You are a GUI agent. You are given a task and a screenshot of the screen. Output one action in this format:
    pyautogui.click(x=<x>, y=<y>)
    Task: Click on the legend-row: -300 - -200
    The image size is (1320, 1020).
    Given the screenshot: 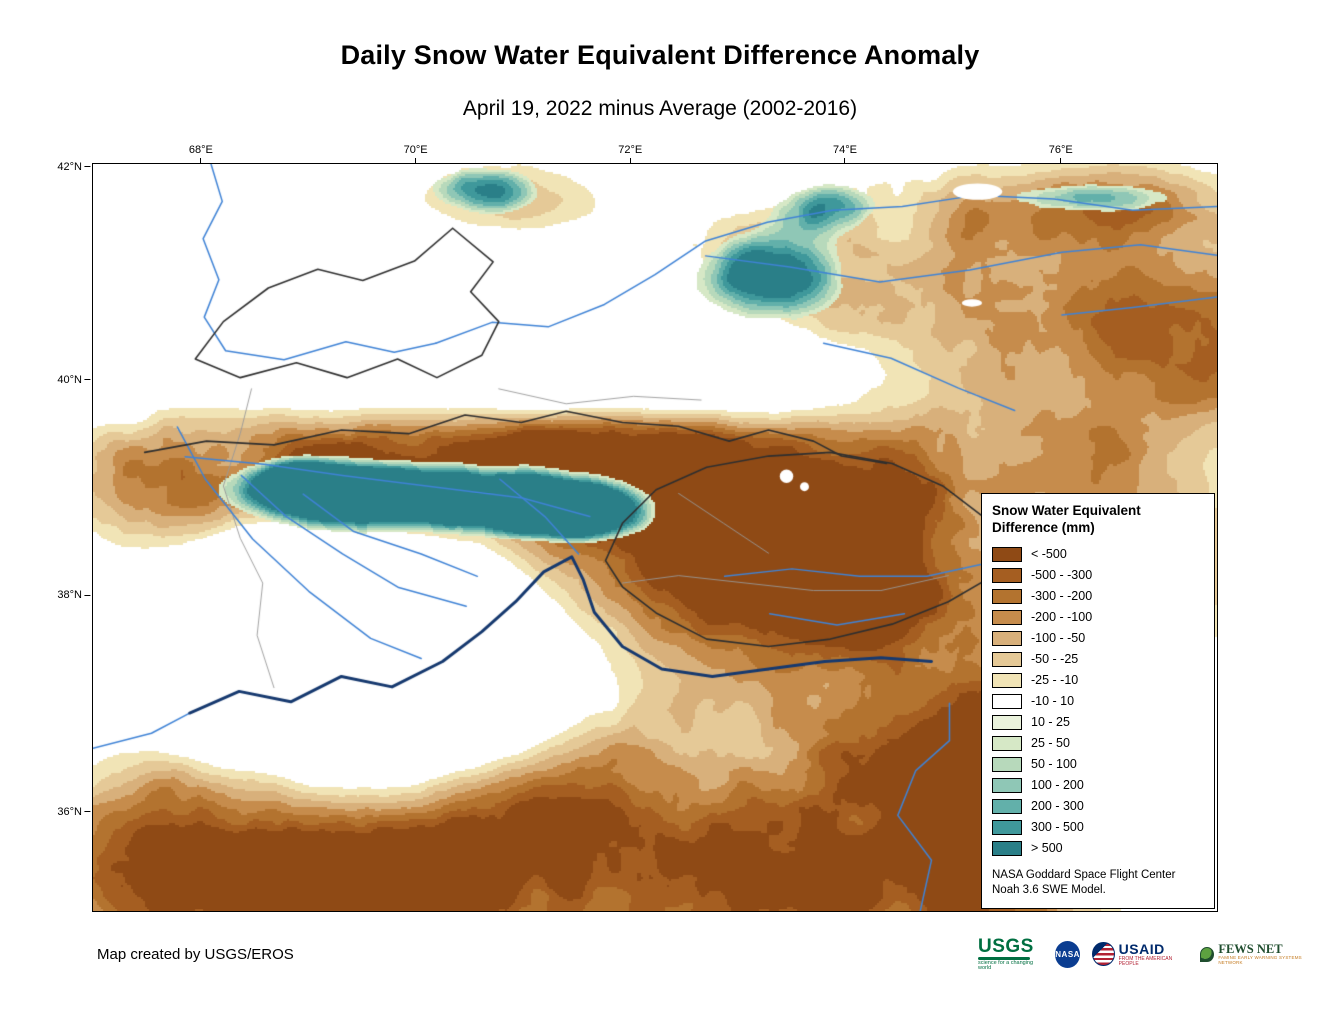 What is the action you would take?
    pyautogui.click(x=1098, y=596)
    